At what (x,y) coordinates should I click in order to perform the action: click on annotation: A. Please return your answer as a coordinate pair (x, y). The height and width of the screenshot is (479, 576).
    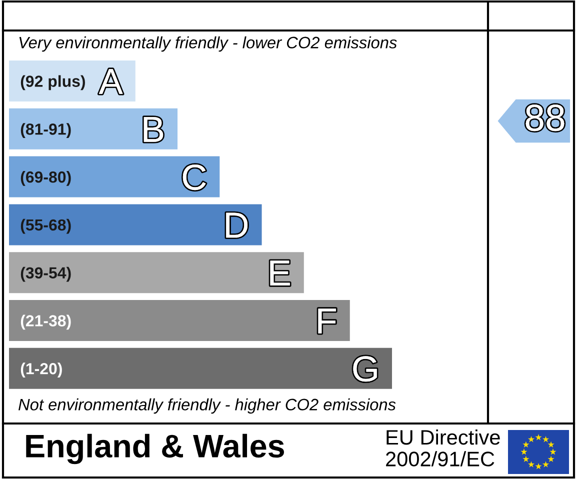
    Looking at the image, I should click on (110, 81).